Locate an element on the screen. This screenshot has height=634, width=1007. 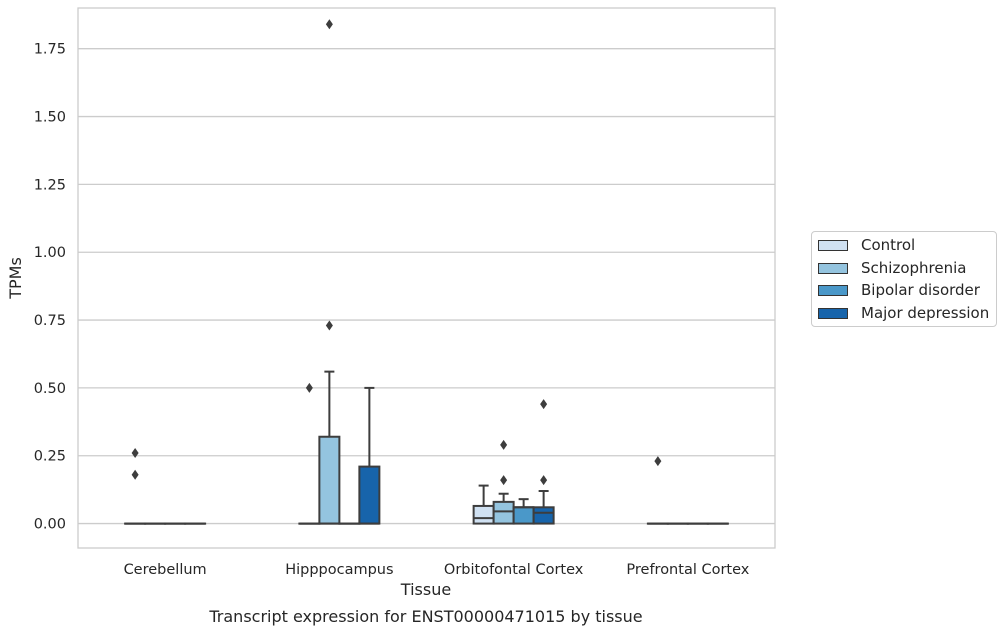
y-axis-label: TPMs is located at coordinates (15, 278).